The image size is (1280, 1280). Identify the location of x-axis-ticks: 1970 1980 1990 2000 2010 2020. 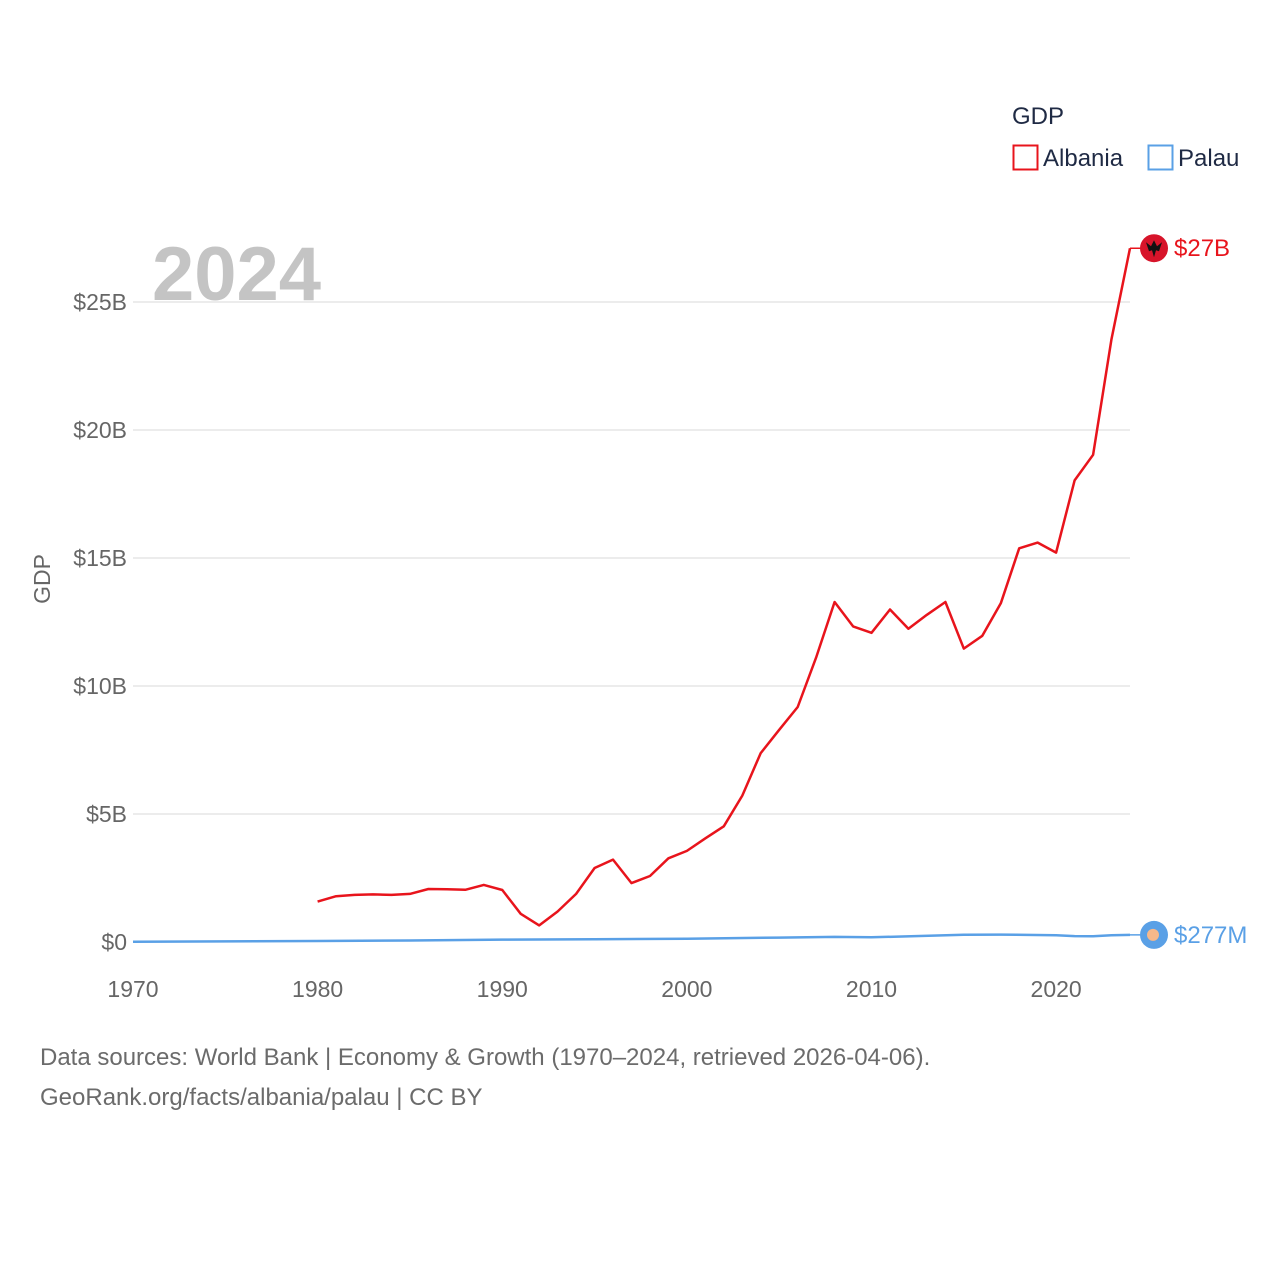
(594, 989).